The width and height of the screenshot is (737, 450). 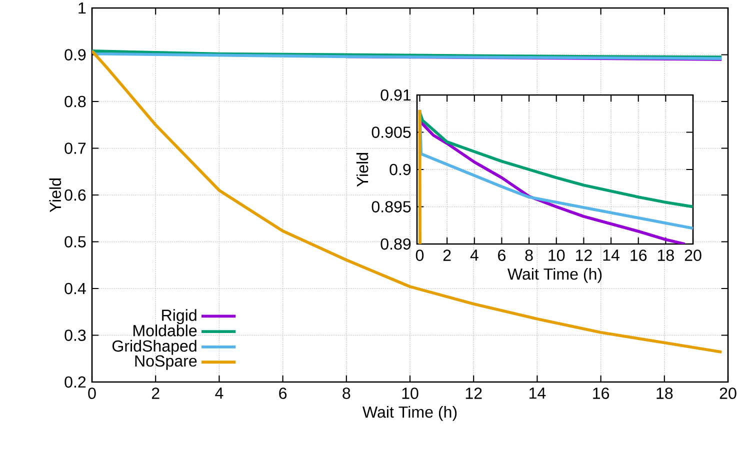 I want to click on legend-label: Rigid, so click(x=179, y=316).